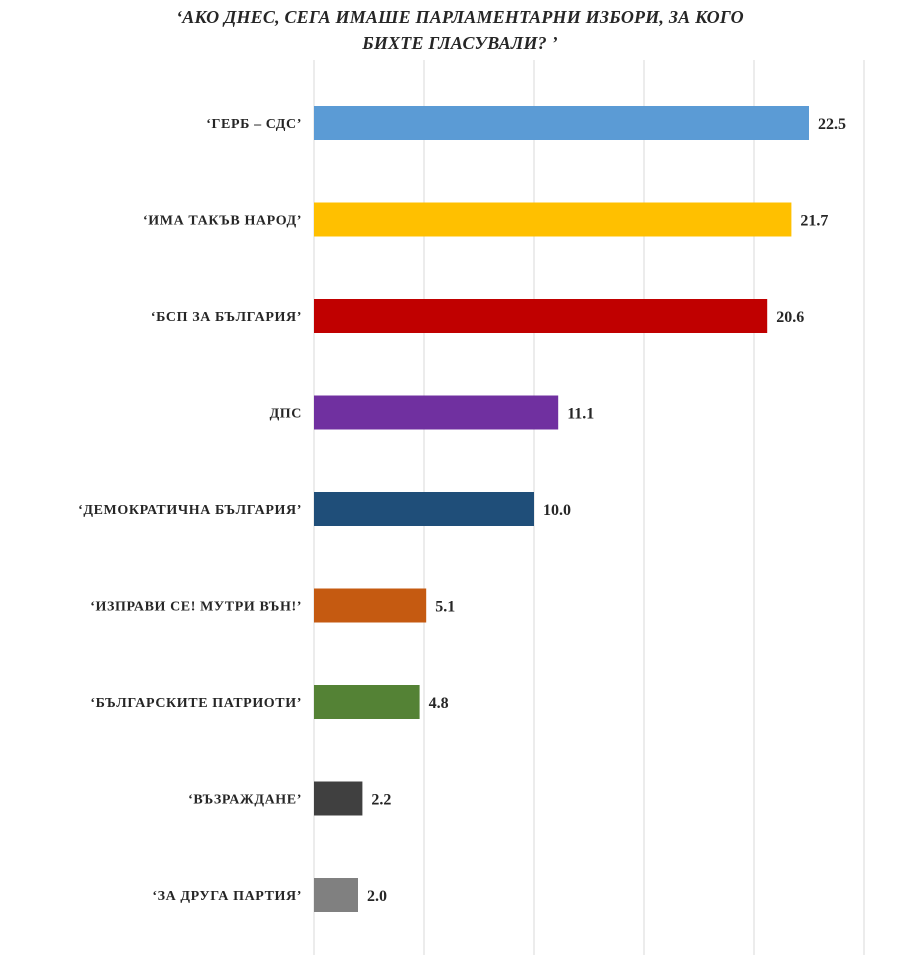 This screenshot has width=906, height=969. Describe the element at coordinates (381, 800) in the screenshot. I see `value-label: 2.2` at that location.